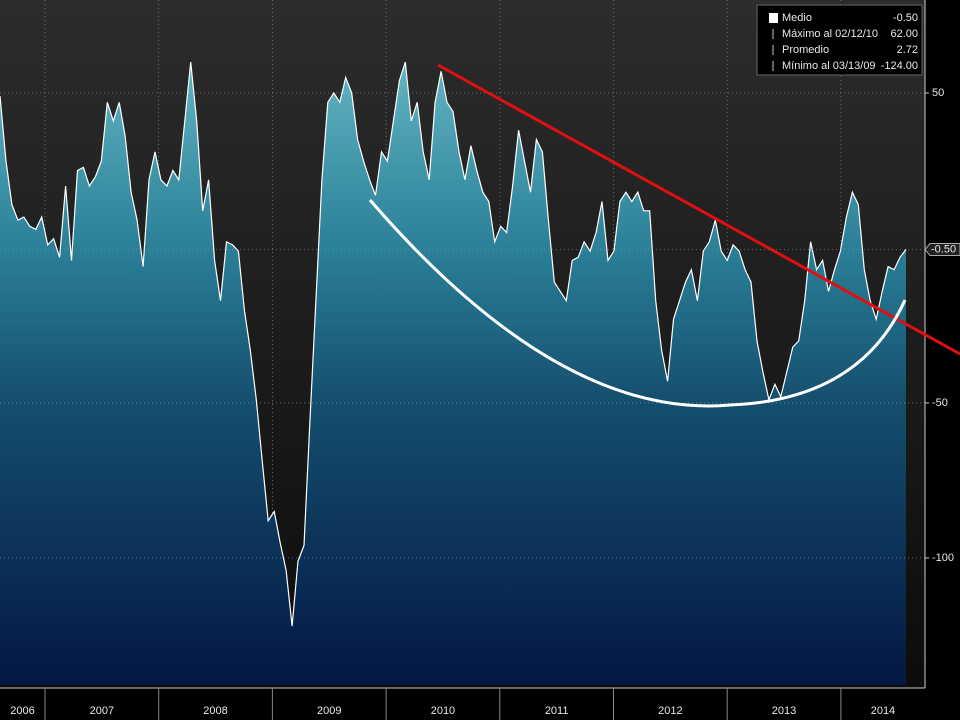  What do you see at coordinates (899, 66) in the screenshot?
I see `legend-value: -124.00` at bounding box center [899, 66].